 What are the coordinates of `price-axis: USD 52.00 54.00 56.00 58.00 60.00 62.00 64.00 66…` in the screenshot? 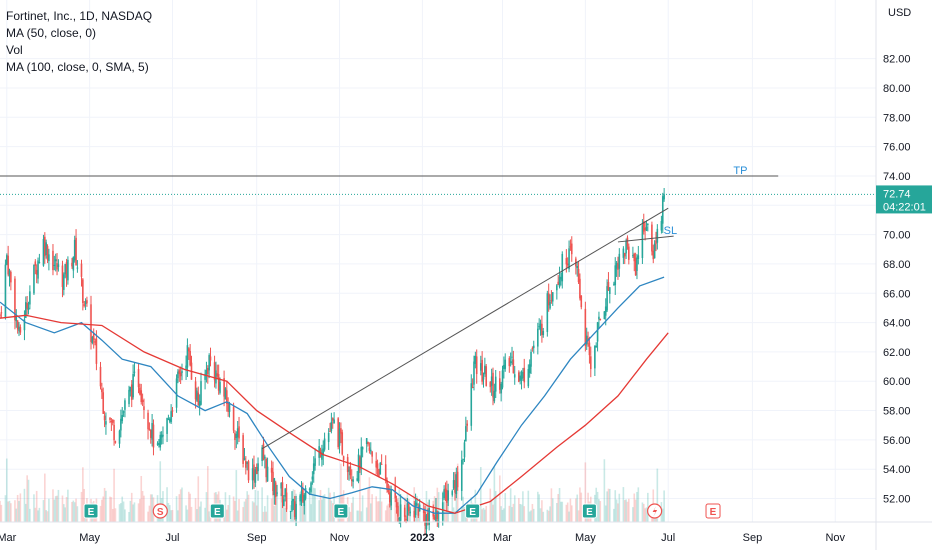 It's located at (903, 275).